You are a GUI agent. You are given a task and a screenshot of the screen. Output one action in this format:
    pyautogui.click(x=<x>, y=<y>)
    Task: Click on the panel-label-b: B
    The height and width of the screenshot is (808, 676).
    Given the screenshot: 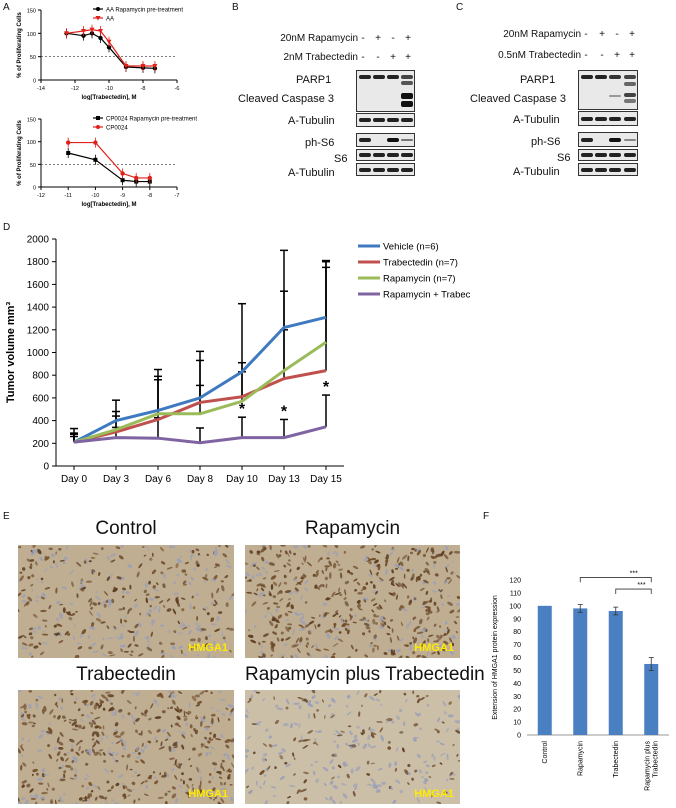 What is the action you would take?
    pyautogui.click(x=235, y=7)
    